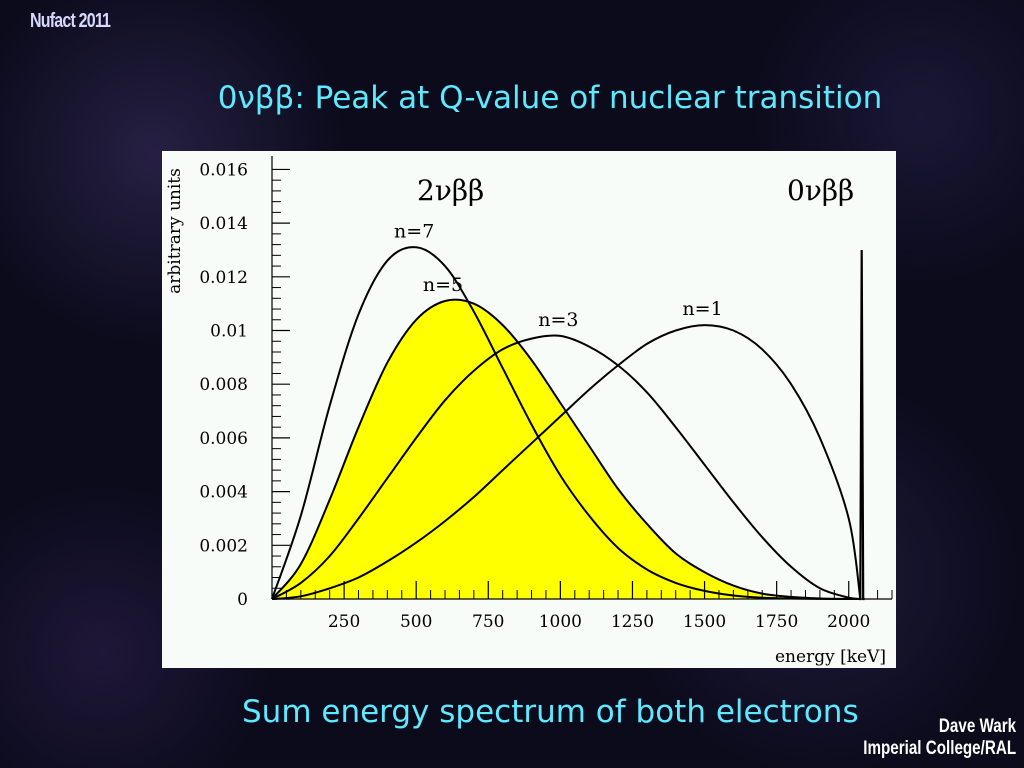 The width and height of the screenshot is (1024, 768). I want to click on y-tick-label: 0.004, so click(223, 493).